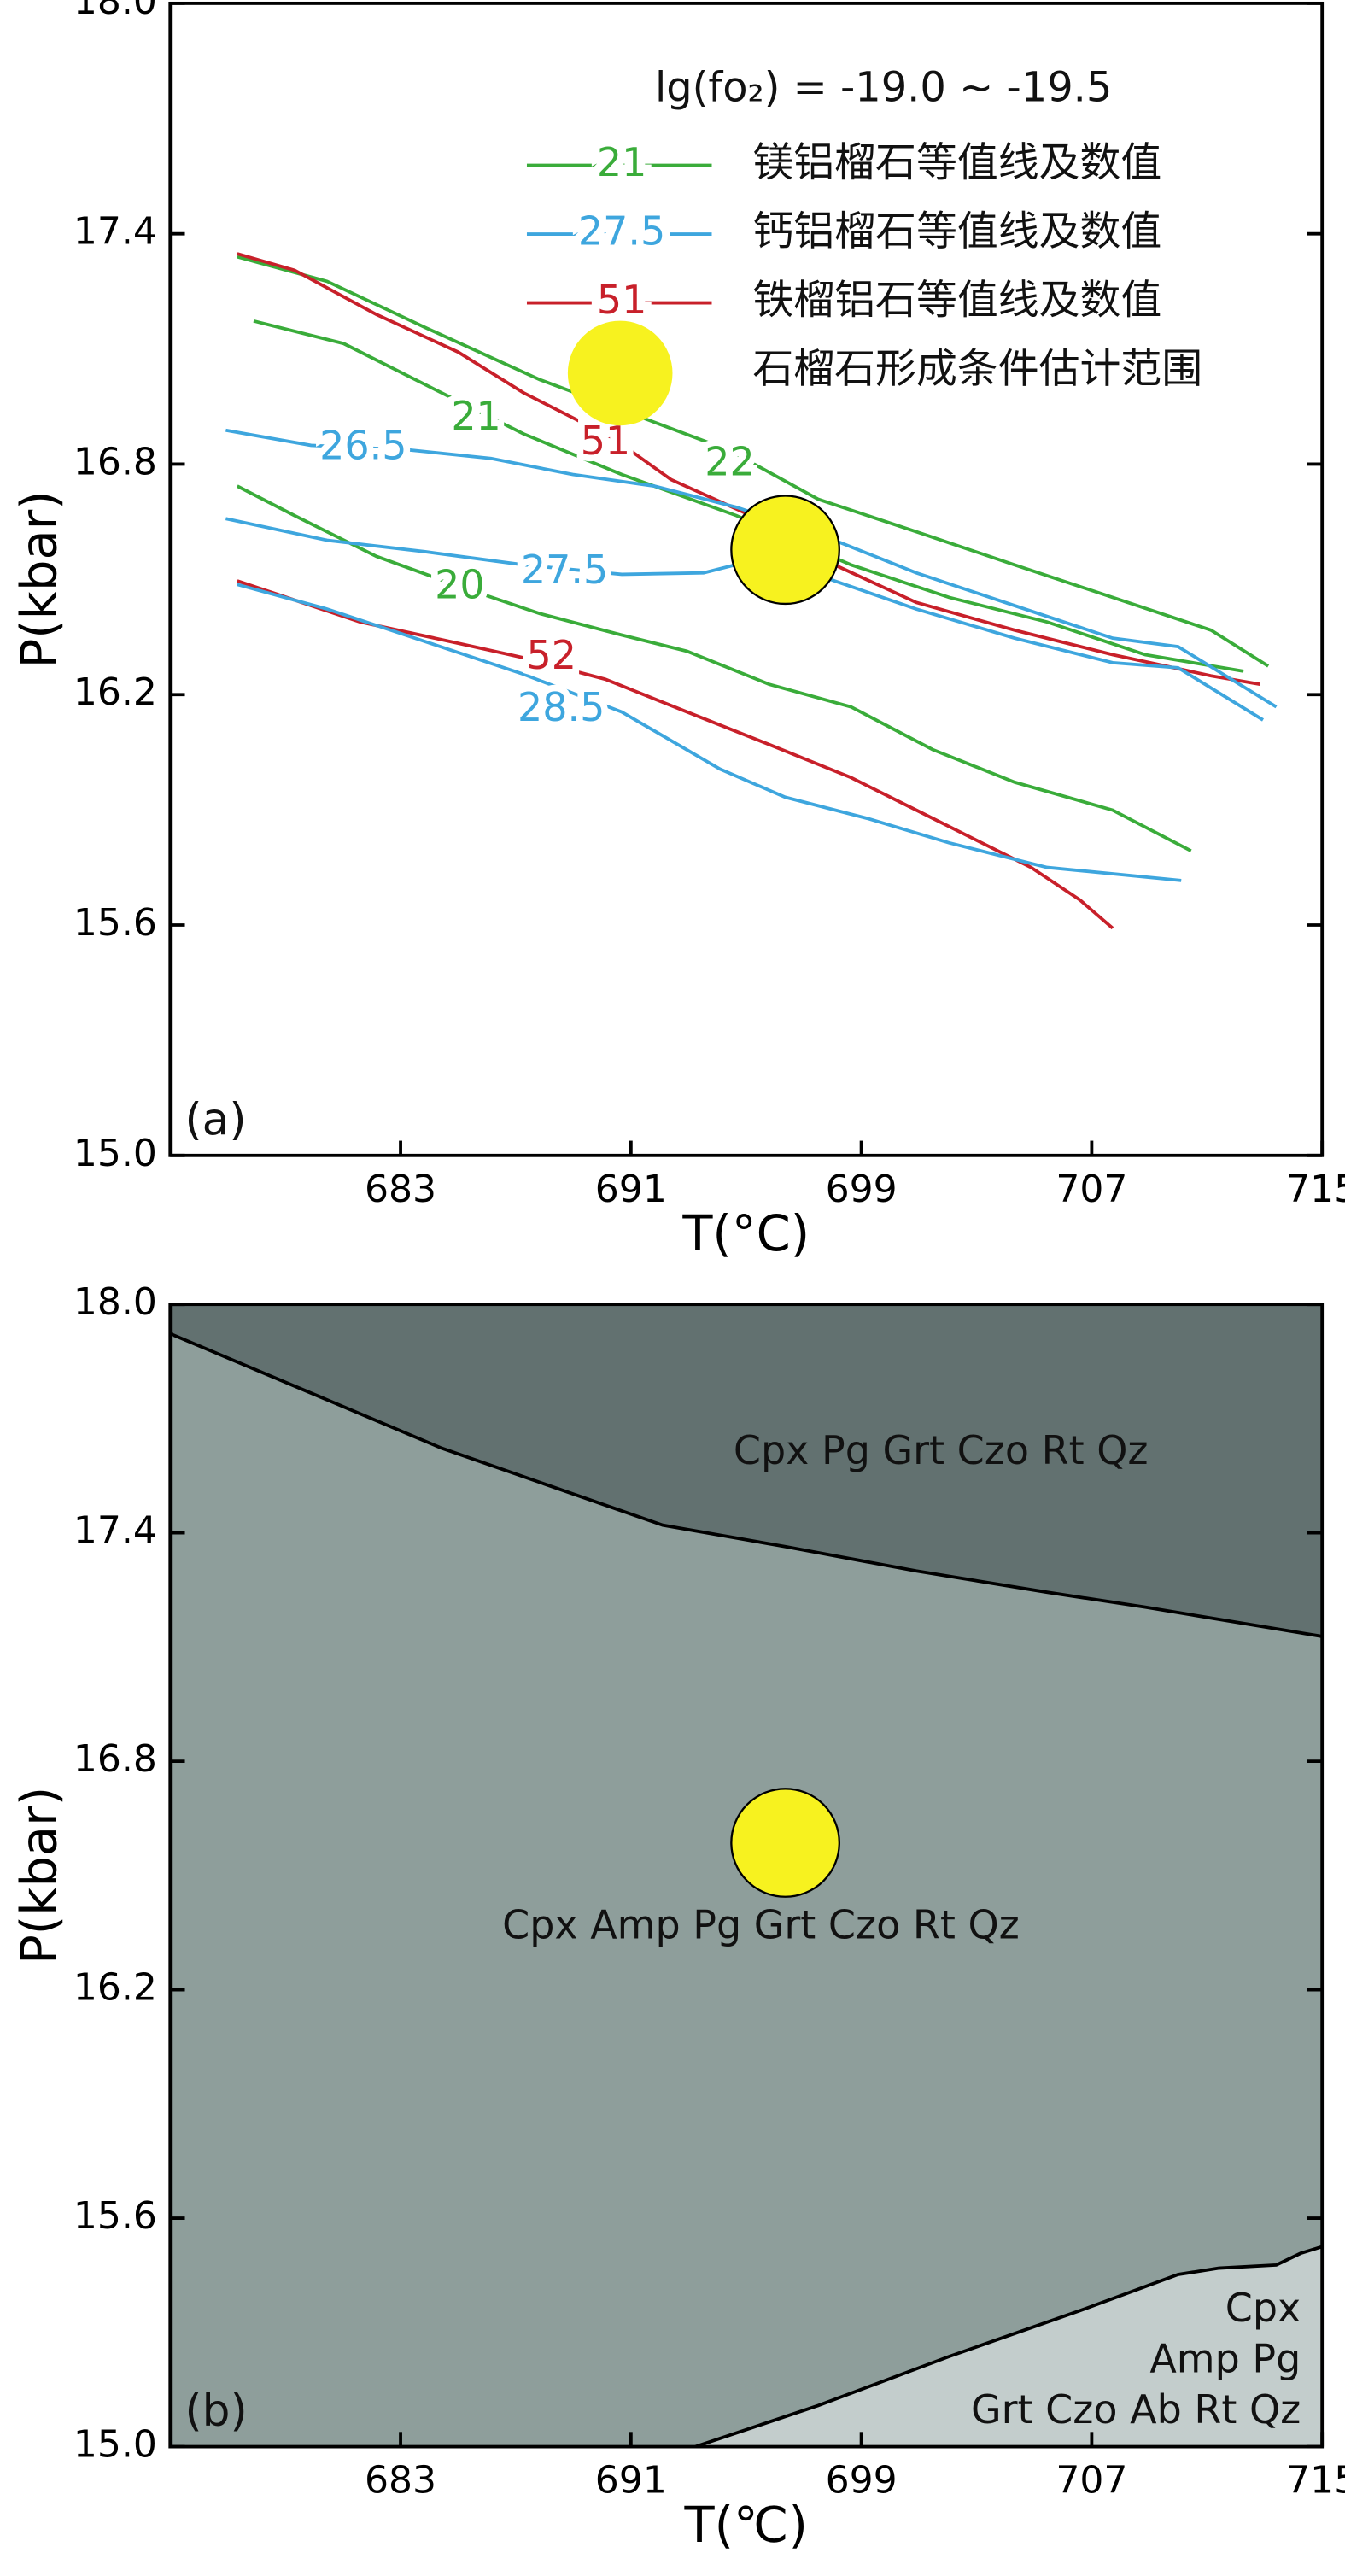 This screenshot has height=2576, width=1345. Describe the element at coordinates (941, 1450) in the screenshot. I see `field-label: Cpx Pg Grt Czo Rt Qz` at that location.